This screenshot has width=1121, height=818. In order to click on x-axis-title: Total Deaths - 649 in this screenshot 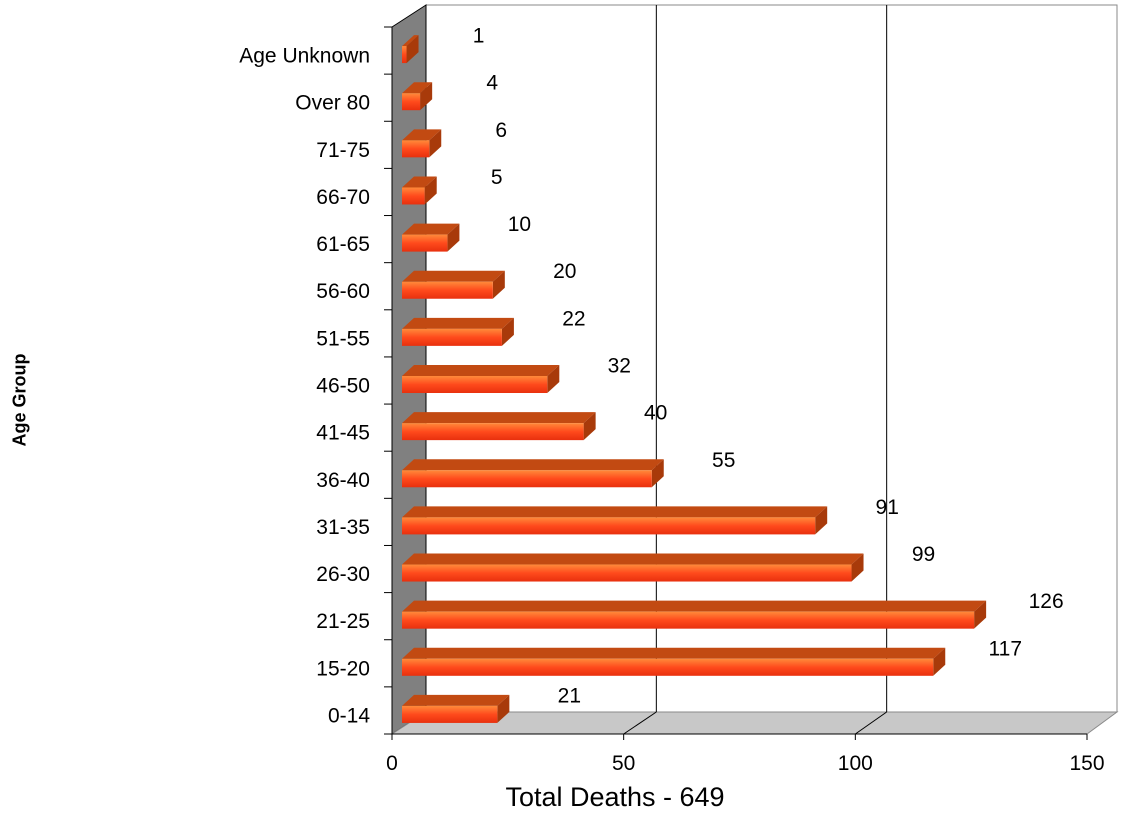, I will do `click(615, 797)`.